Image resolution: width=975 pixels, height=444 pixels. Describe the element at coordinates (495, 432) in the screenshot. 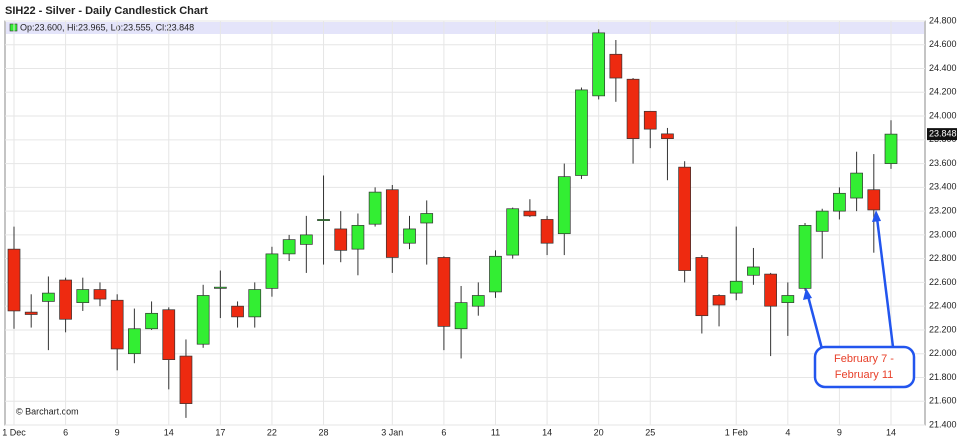

I see `x-tick-label: 11` at that location.